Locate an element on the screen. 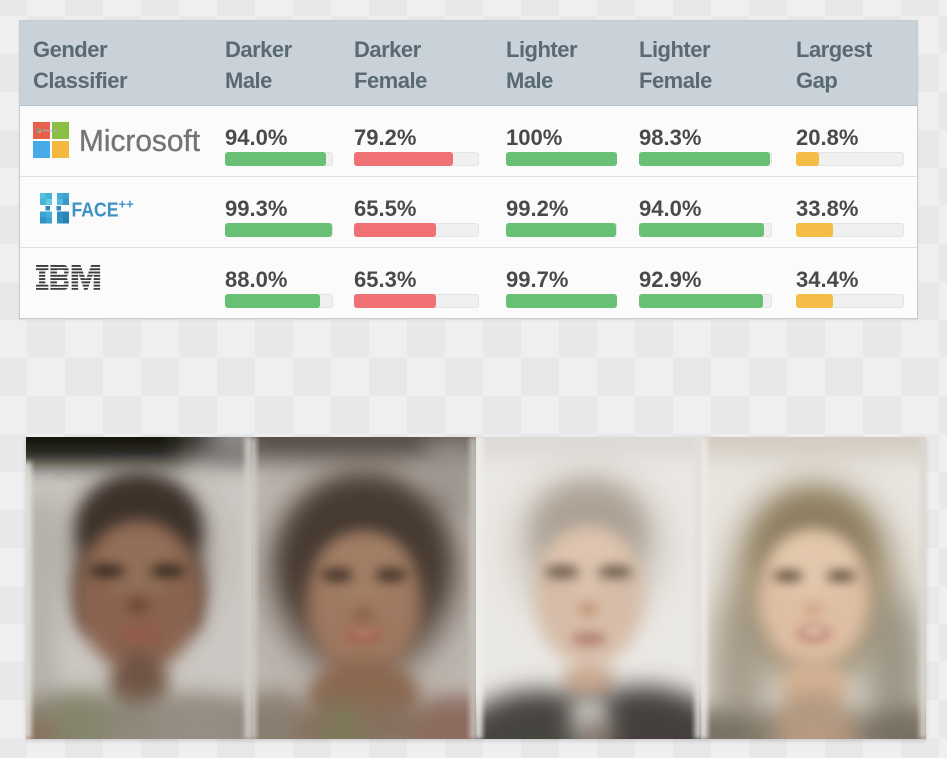 Image resolution: width=947 pixels, height=758 pixels. svg-text: FACE is located at coordinates (95, 211).